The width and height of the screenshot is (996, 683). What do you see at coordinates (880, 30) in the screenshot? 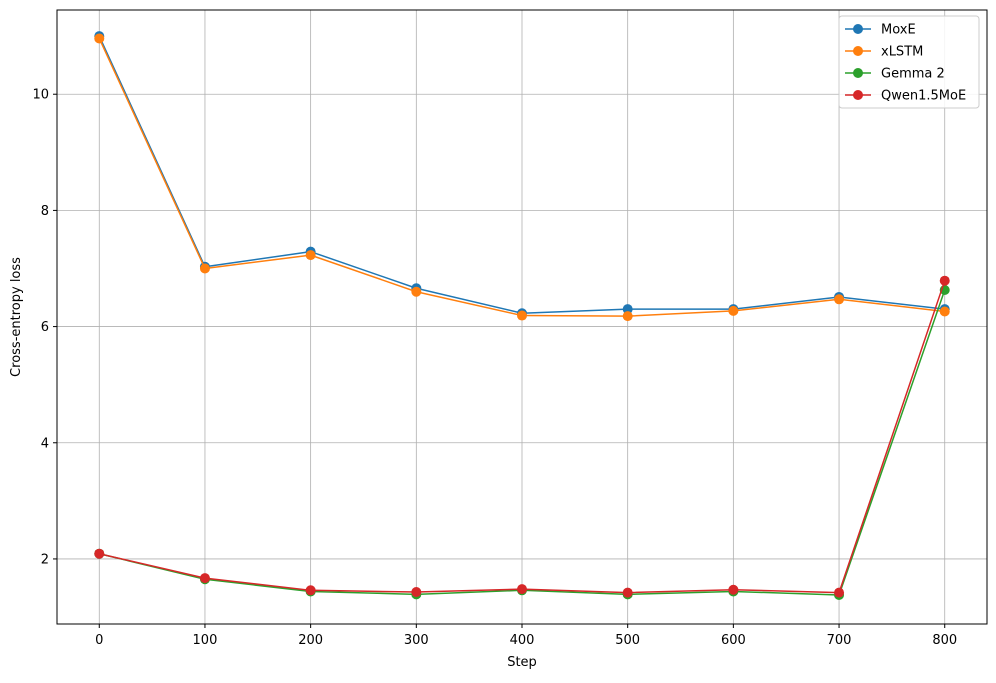
I see `legend-item: MoxE` at bounding box center [880, 30].